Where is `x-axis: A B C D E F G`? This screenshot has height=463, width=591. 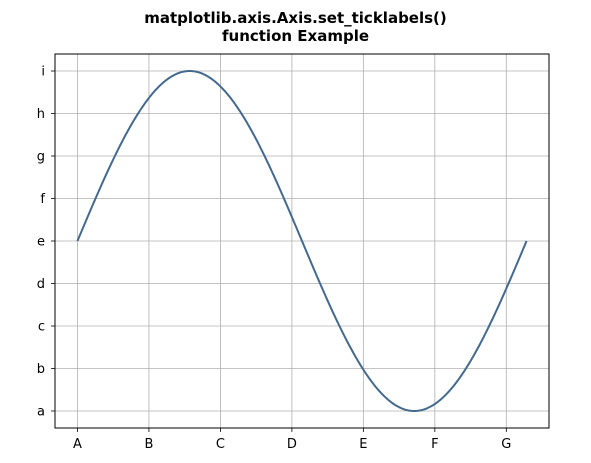 x-axis: A B C D E F G is located at coordinates (292, 440).